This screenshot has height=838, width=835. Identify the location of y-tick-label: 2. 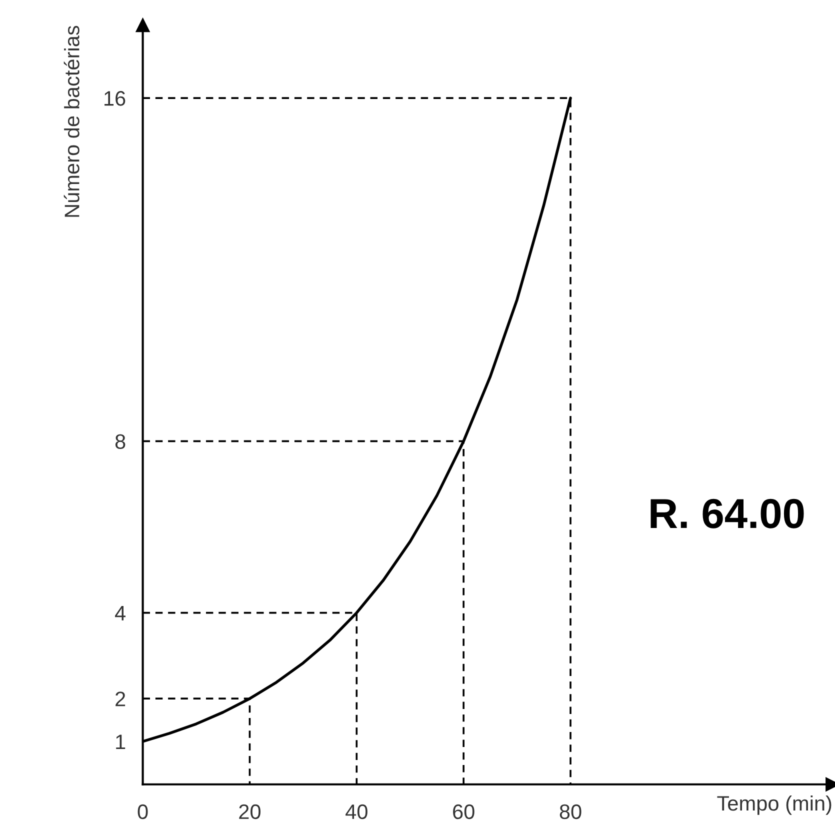
(121, 699).